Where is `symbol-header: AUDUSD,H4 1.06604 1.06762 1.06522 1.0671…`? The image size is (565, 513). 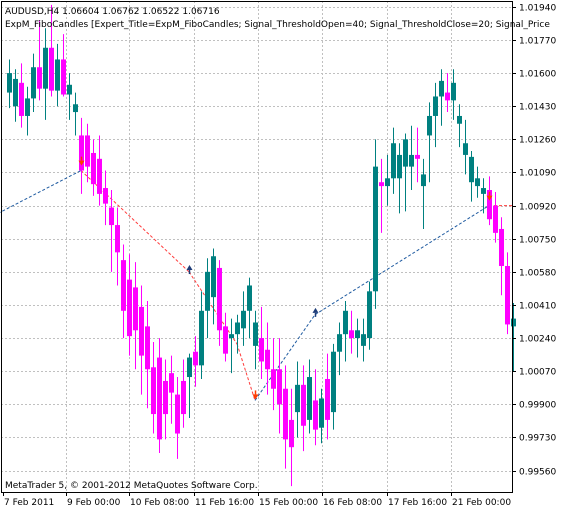
symbol-header: AUDUSD,H4 1.06604 1.06762 1.06522 1.0671… is located at coordinates (112, 12).